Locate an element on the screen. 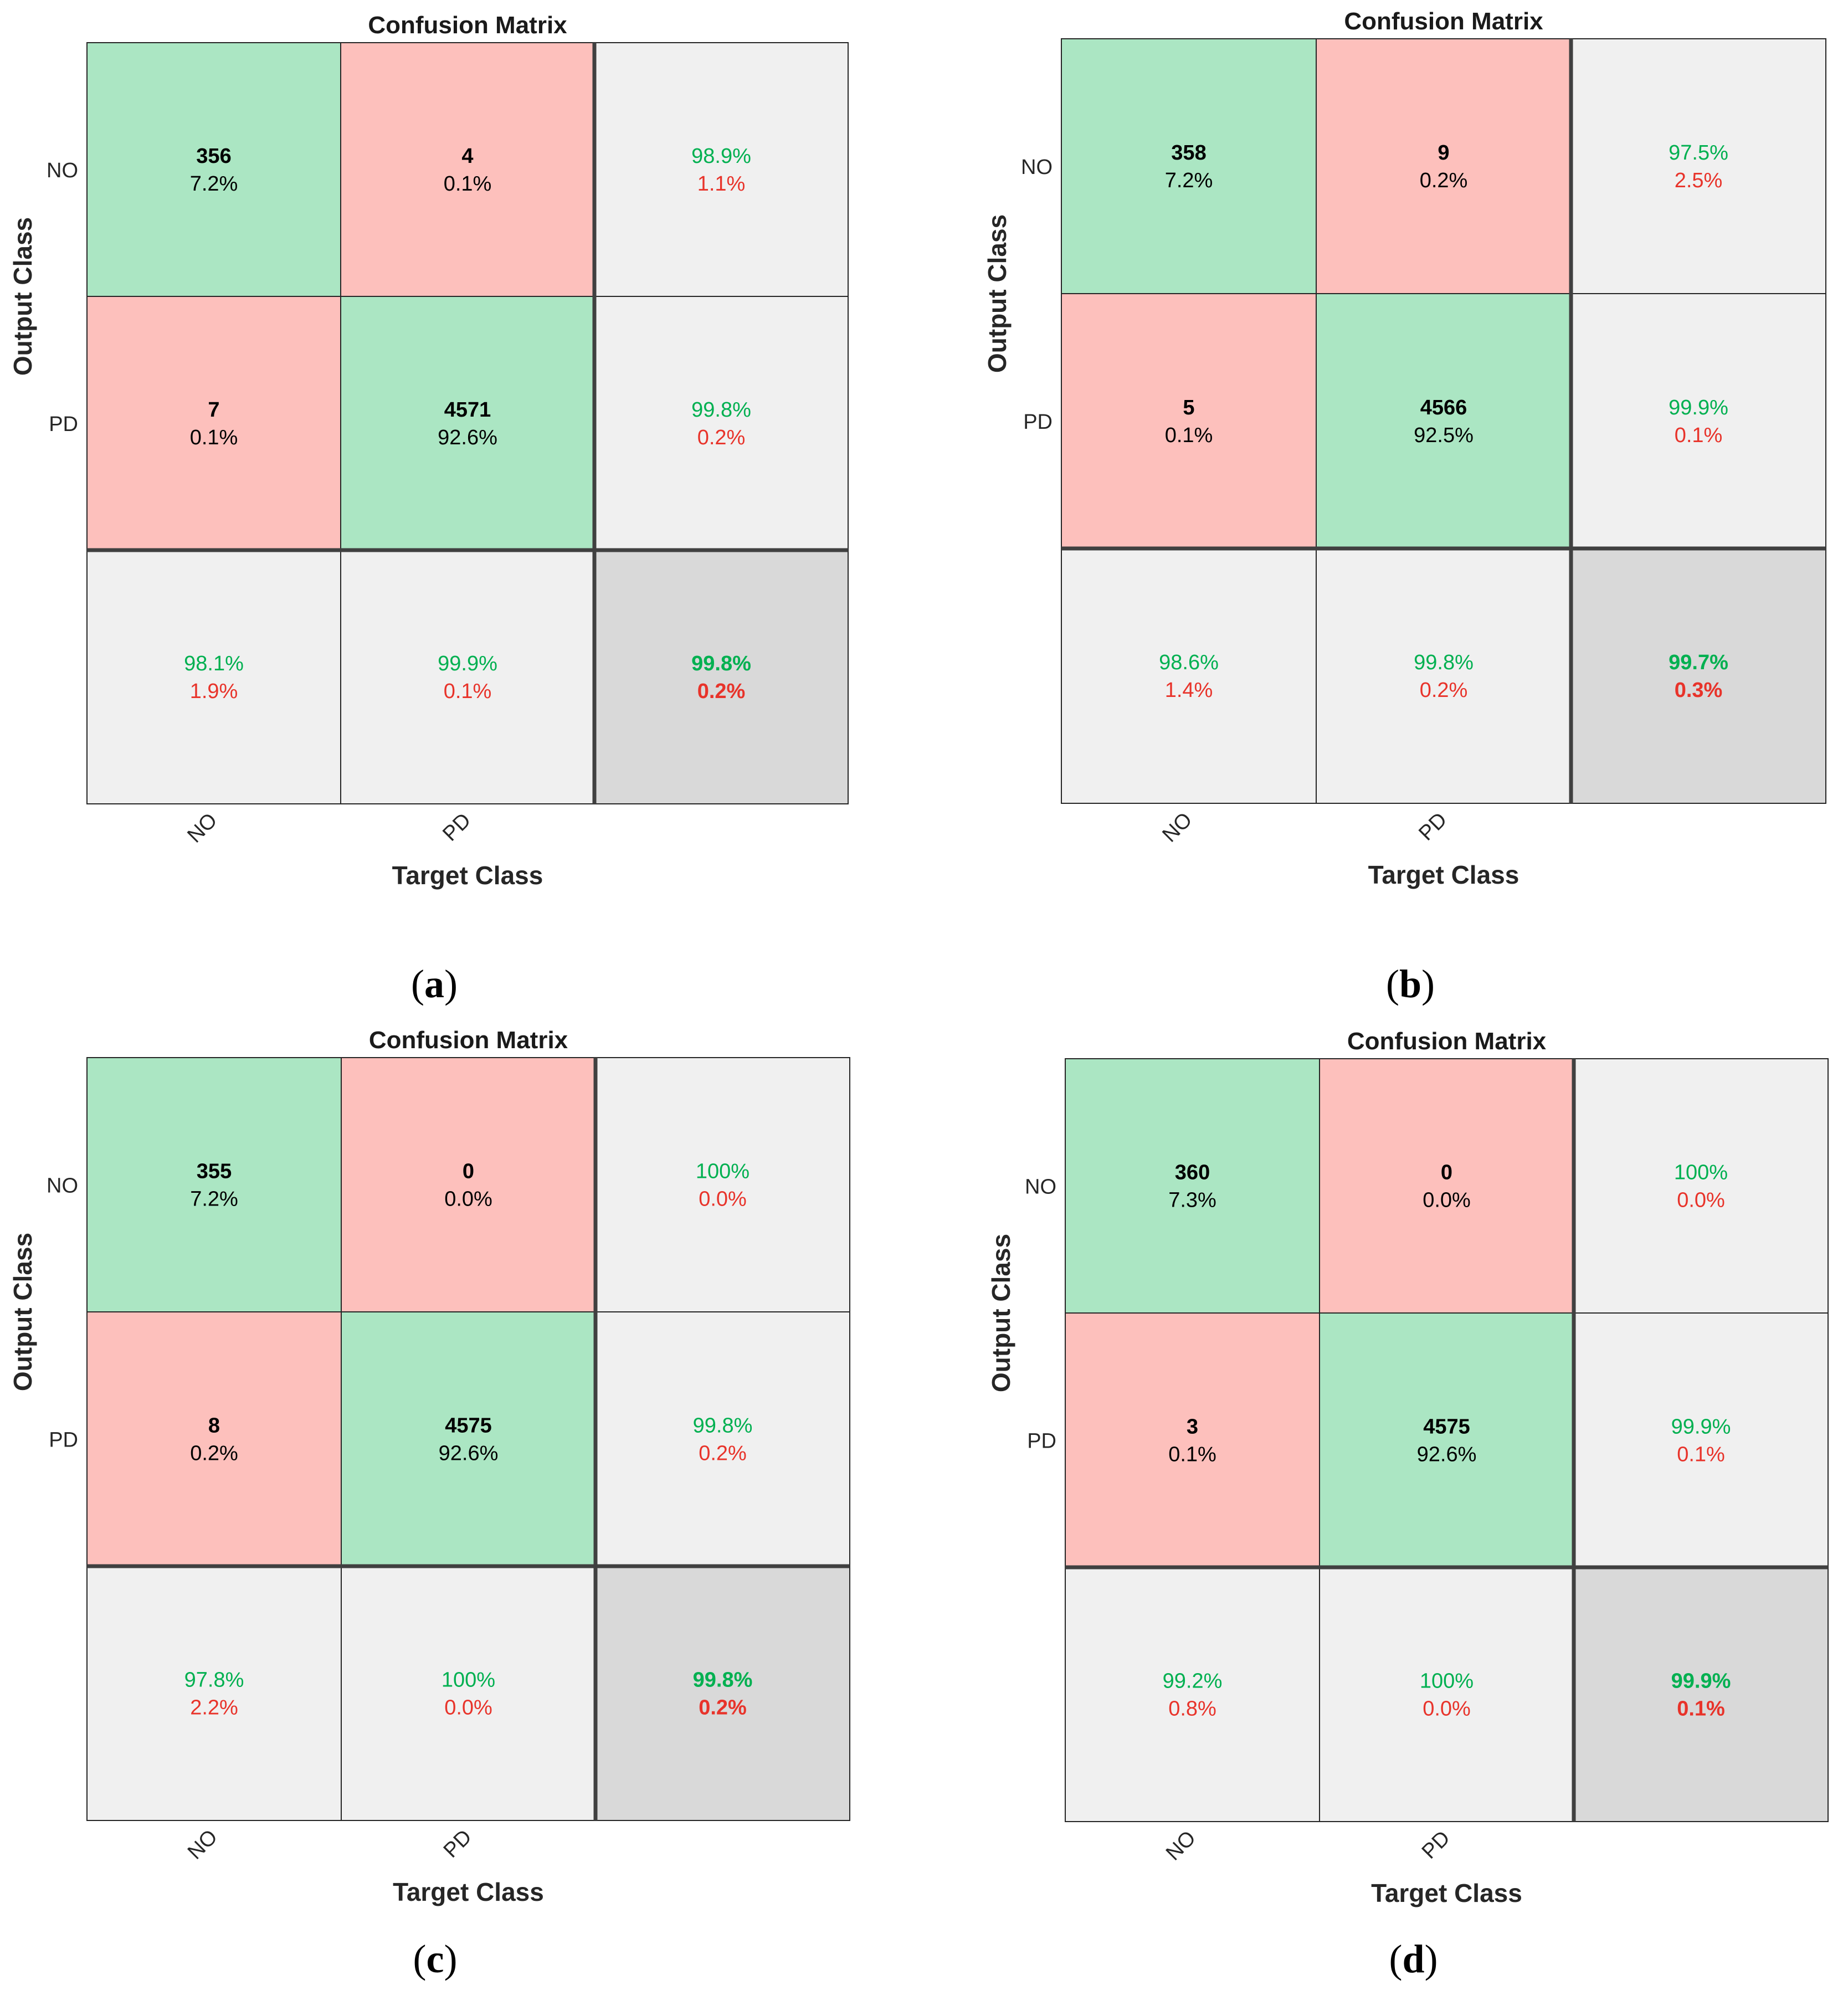 This screenshot has width=1848, height=1990. overall-accuracy: 99.9% is located at coordinates (1701, 1682).